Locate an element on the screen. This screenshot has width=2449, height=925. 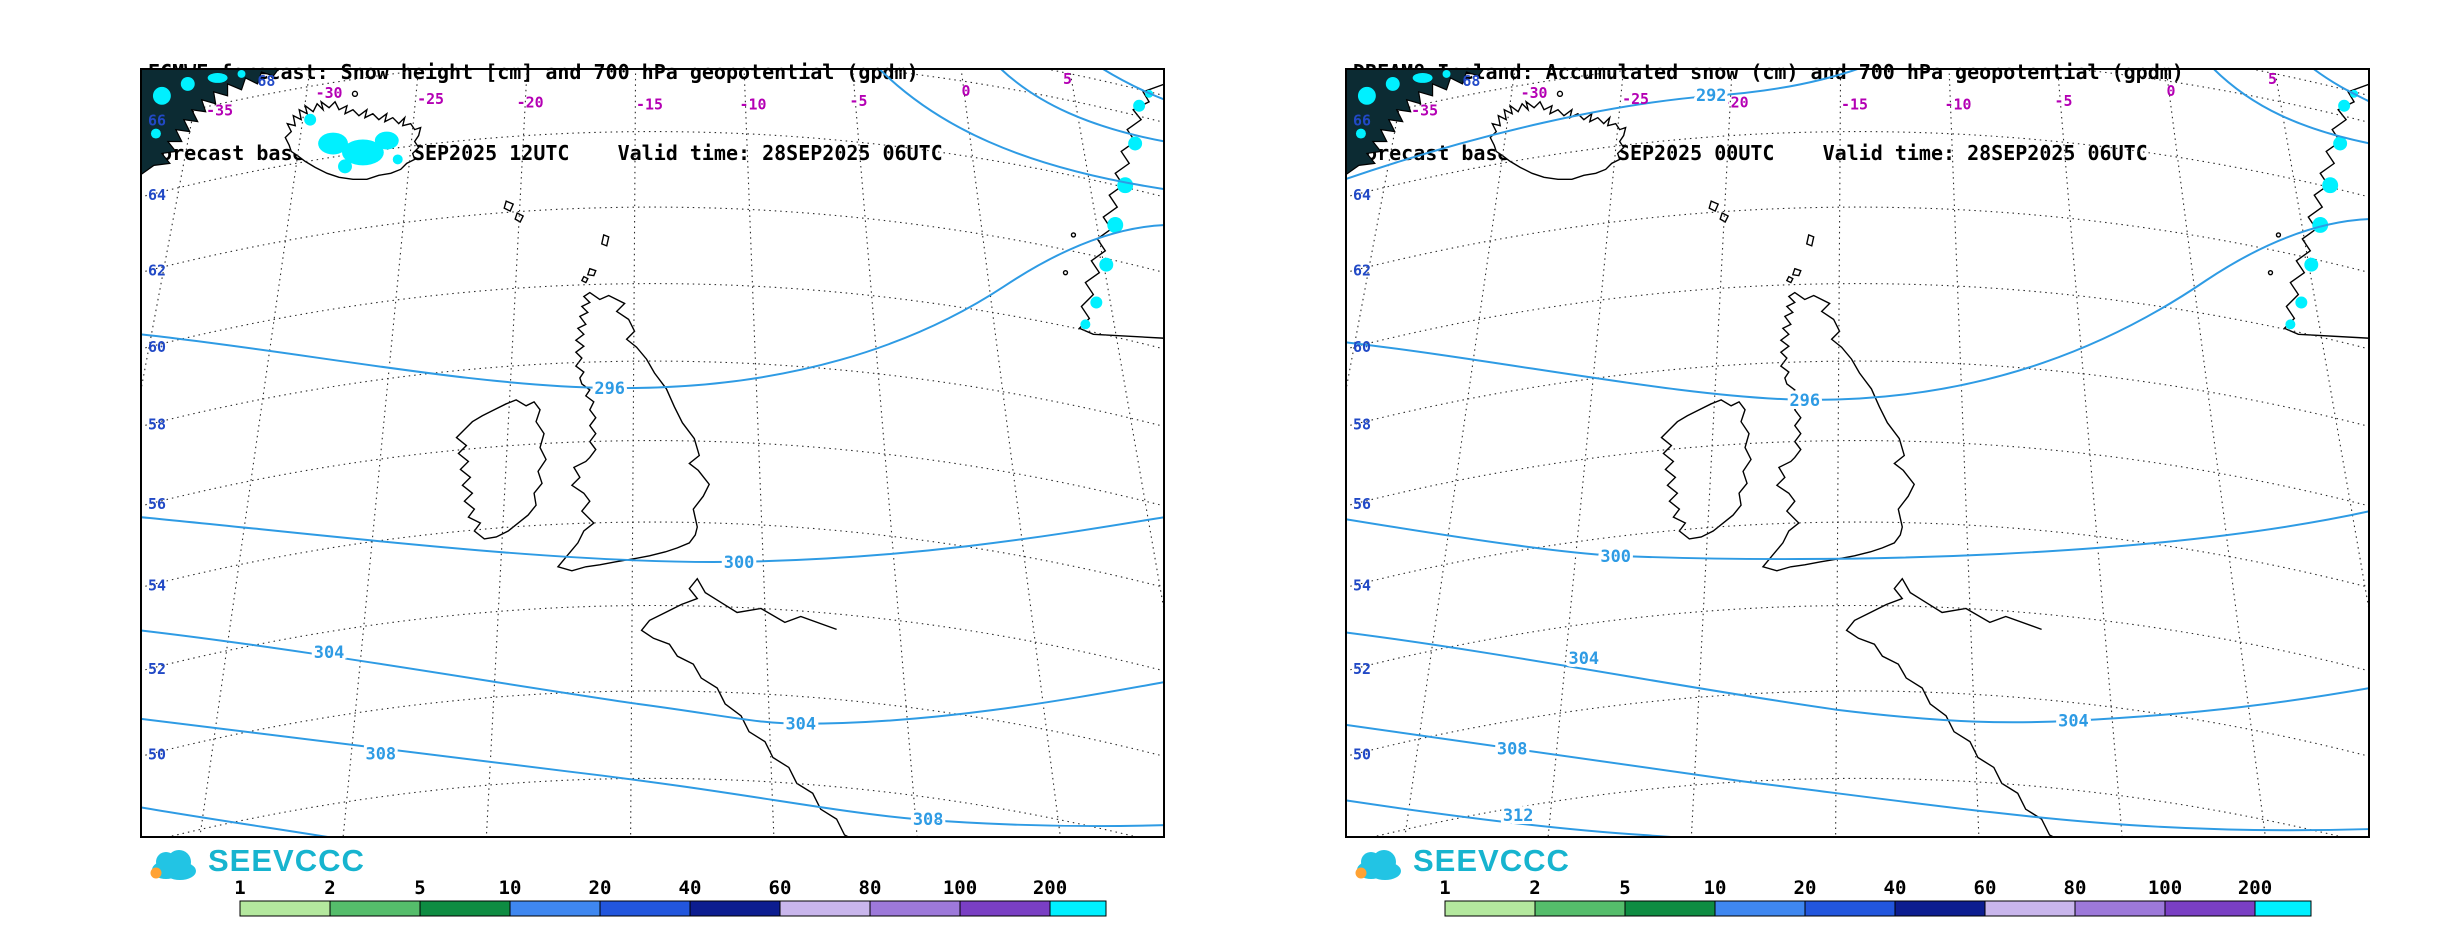
contour-312-line is located at coordinates (1524, 818).